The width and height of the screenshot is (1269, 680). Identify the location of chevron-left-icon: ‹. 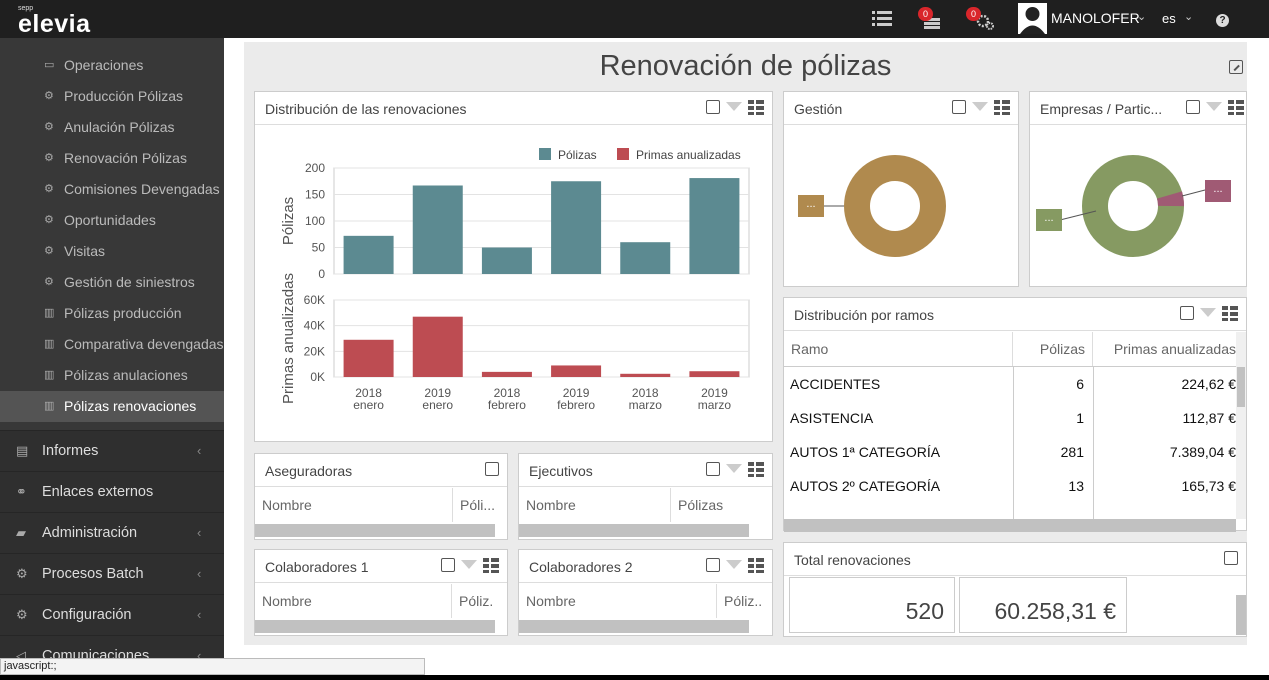
(199, 450).